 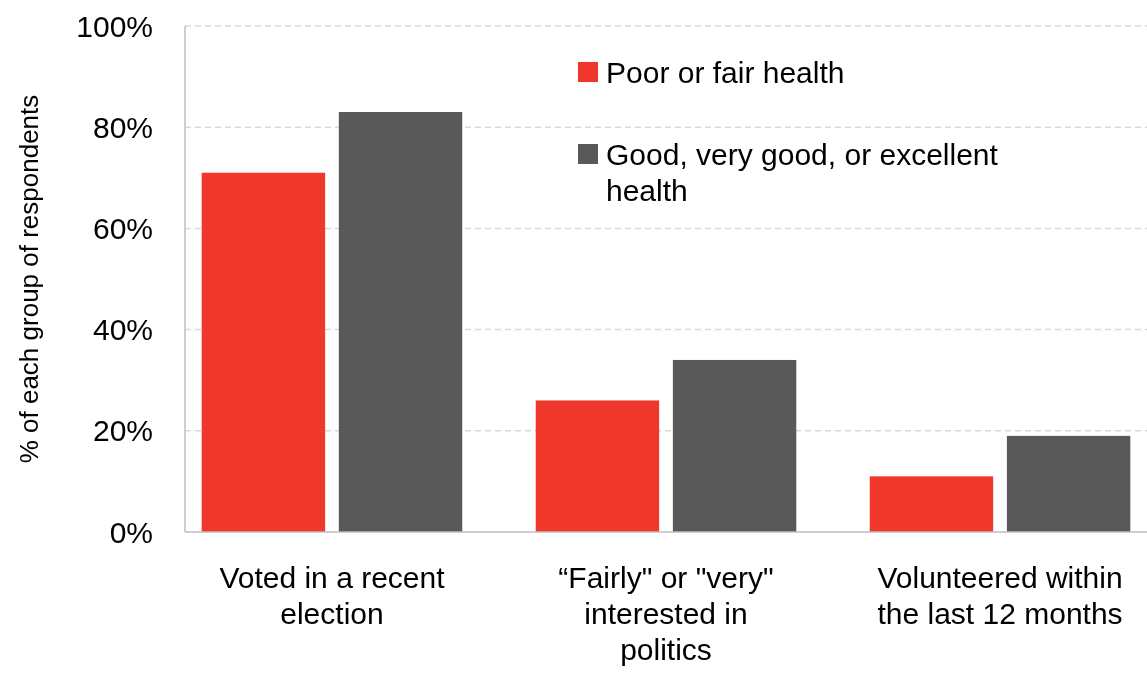 I want to click on y-axis-title: % of each group of respondents, so click(x=29, y=279).